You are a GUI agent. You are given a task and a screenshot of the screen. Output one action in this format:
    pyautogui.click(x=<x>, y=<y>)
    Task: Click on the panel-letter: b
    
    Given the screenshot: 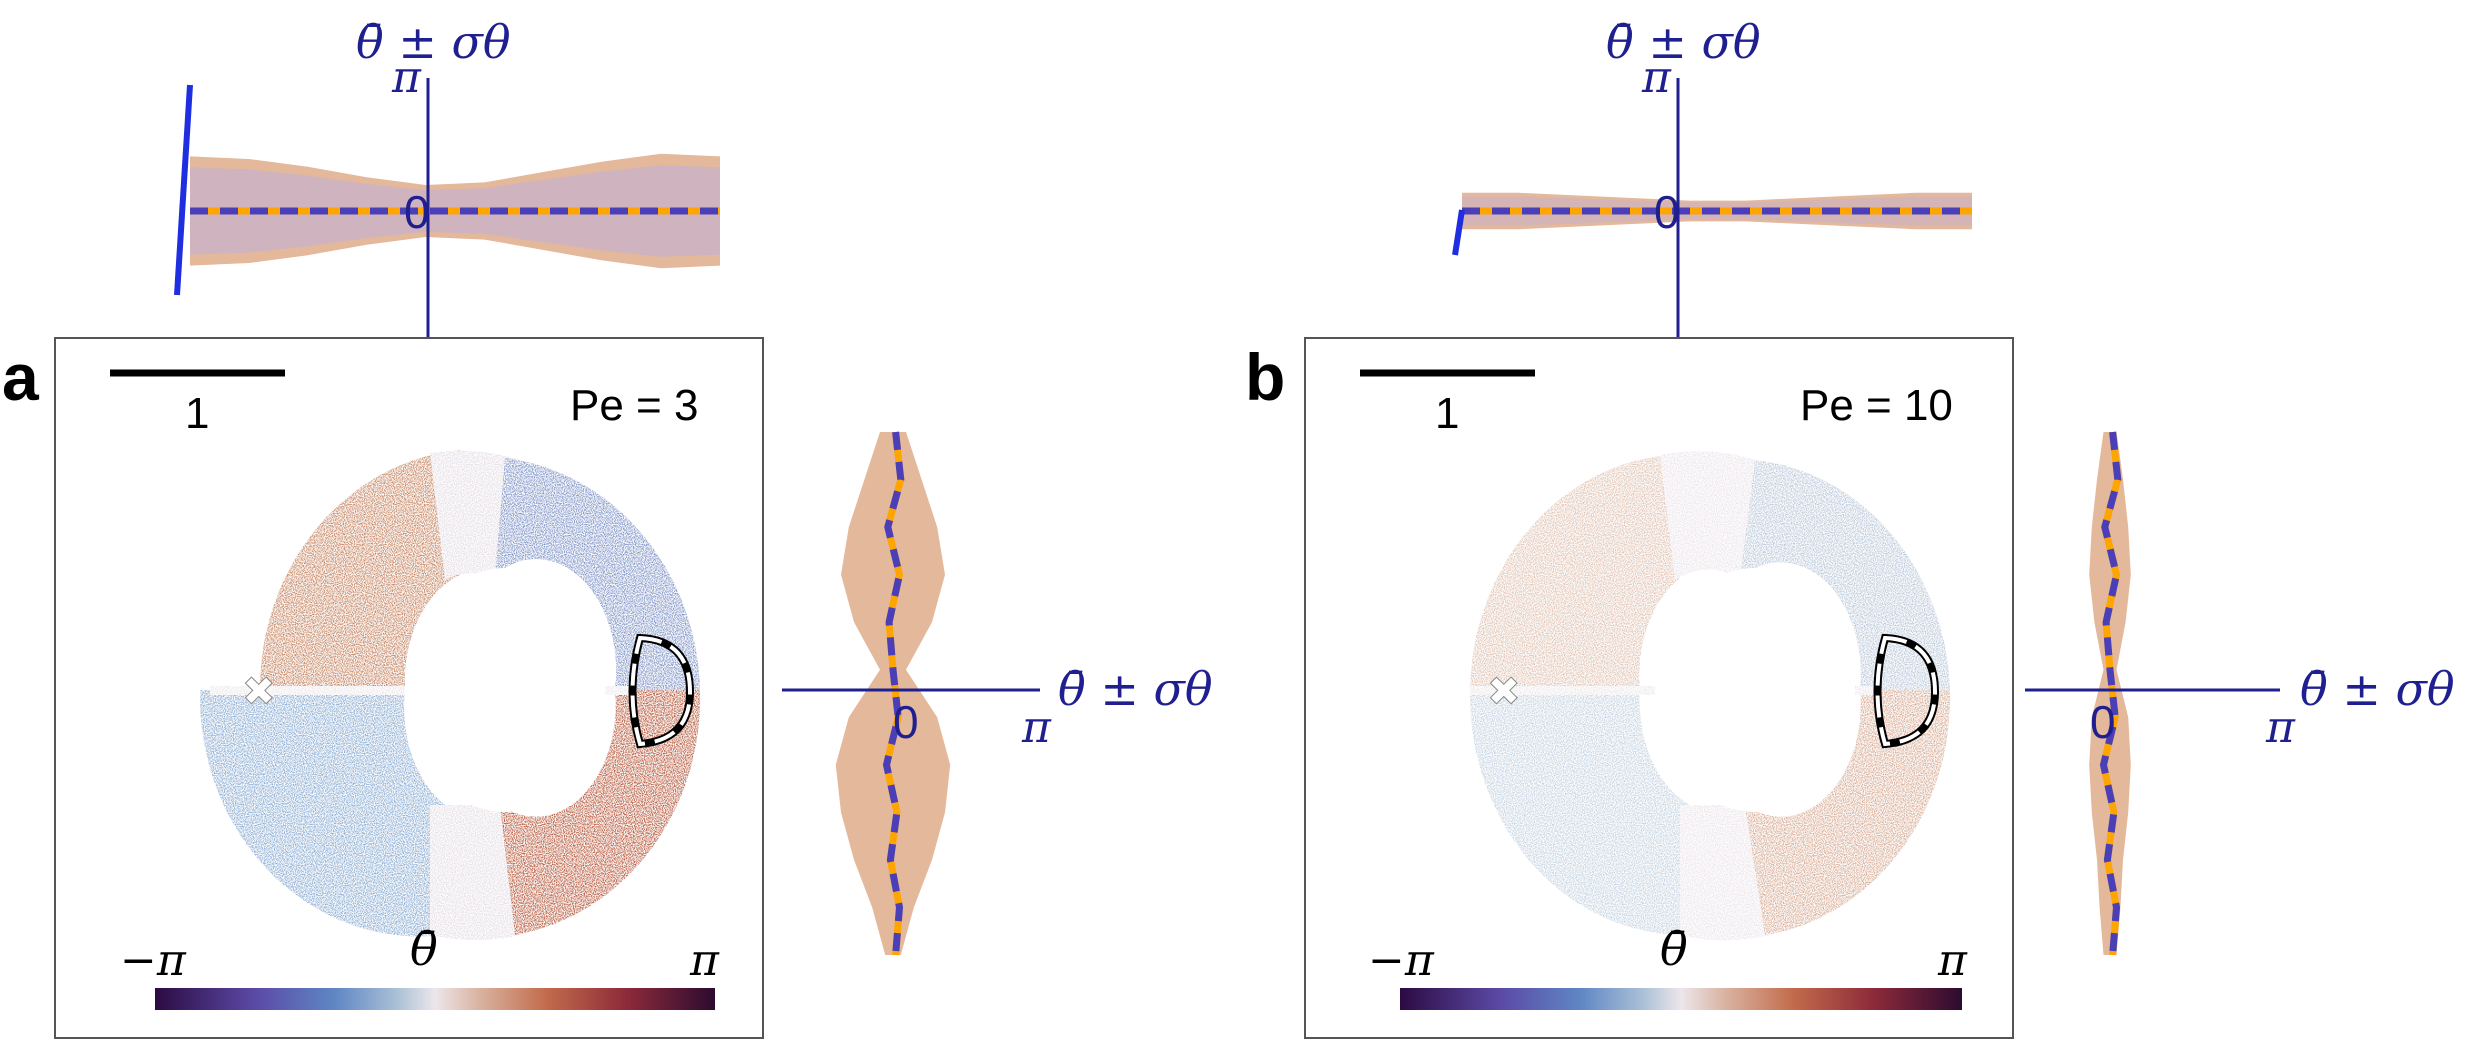 What is the action you would take?
    pyautogui.click(x=1265, y=377)
    